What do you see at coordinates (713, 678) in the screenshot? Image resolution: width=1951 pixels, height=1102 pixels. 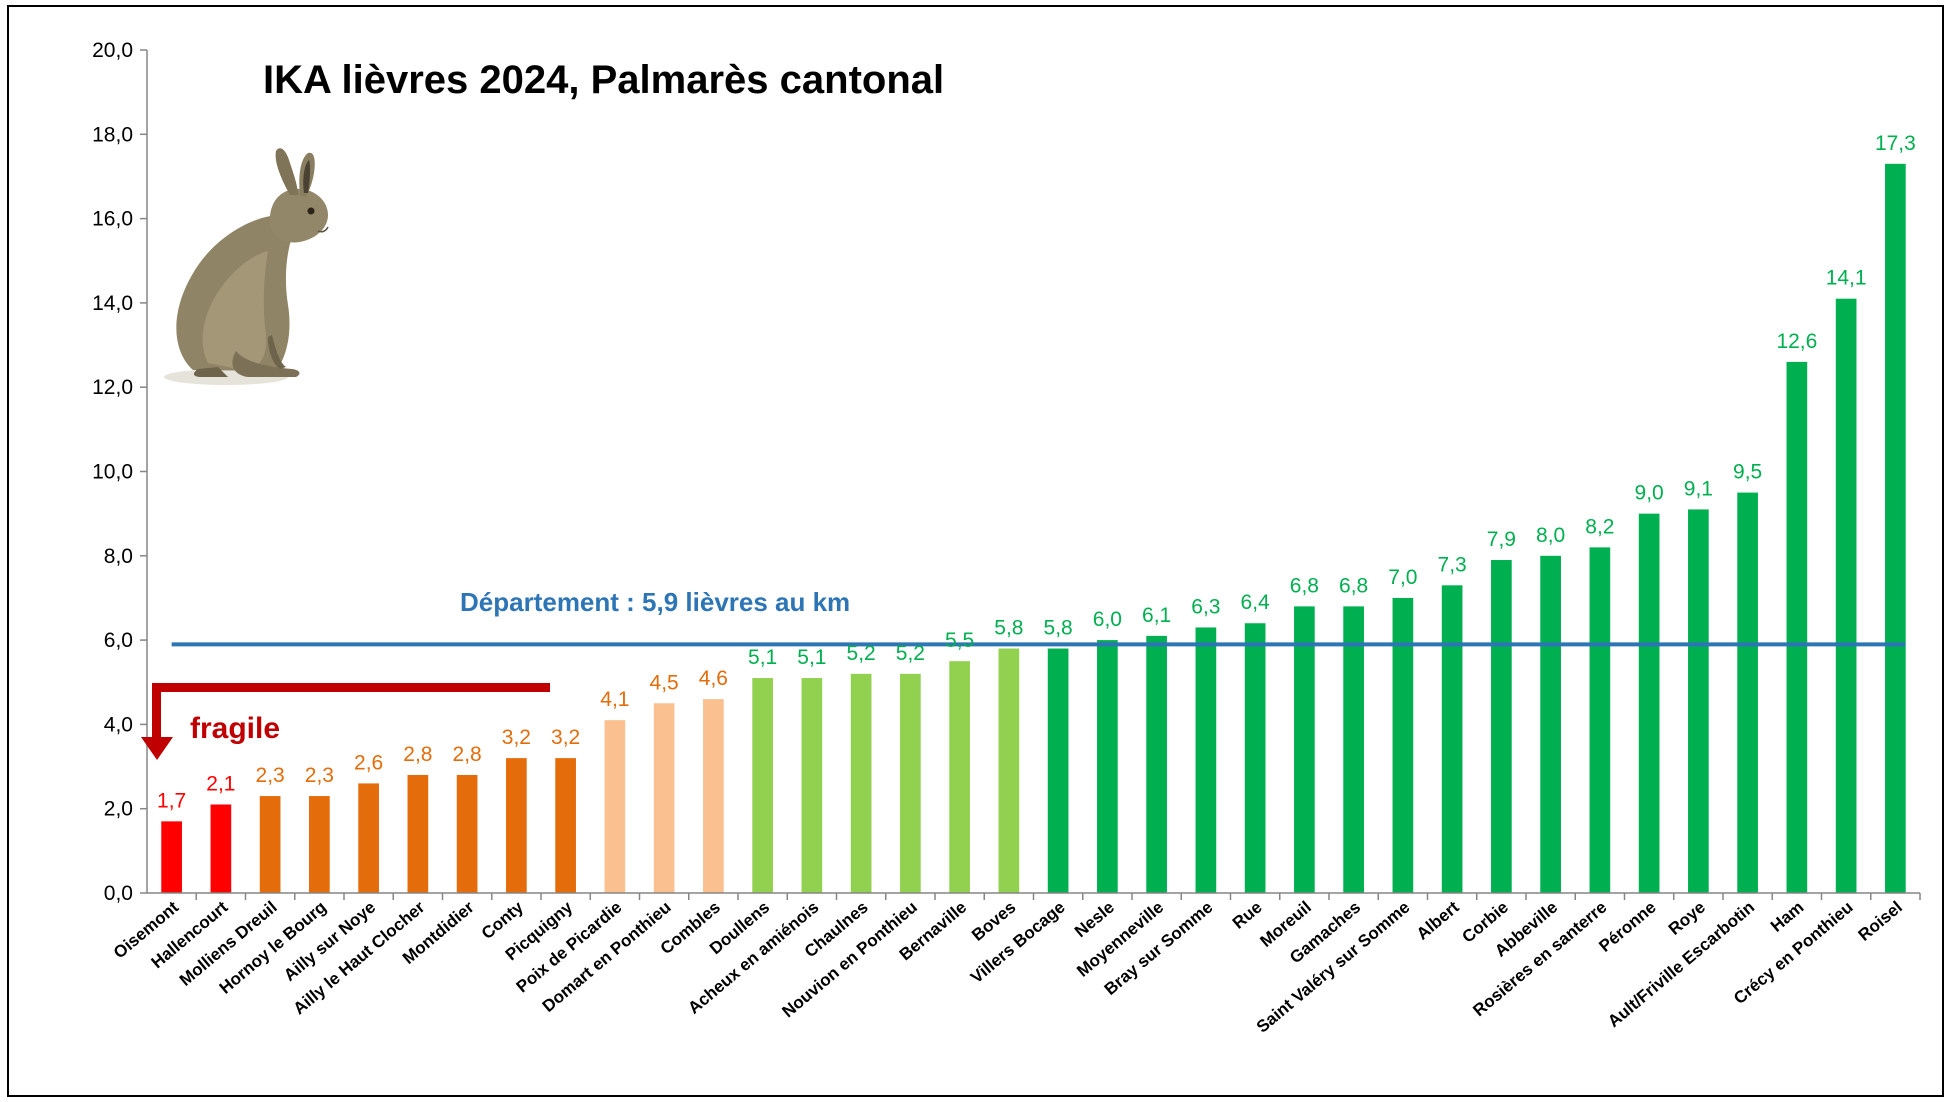 I see `data-label: 4,6` at bounding box center [713, 678].